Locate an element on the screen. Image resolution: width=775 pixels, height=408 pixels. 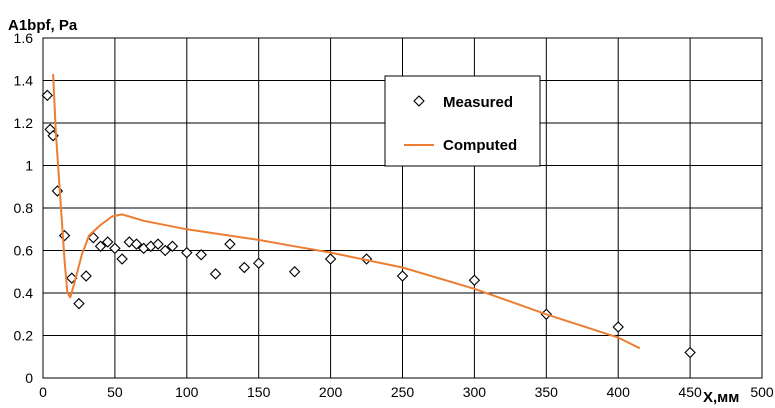
legend-box is located at coordinates (462, 121).